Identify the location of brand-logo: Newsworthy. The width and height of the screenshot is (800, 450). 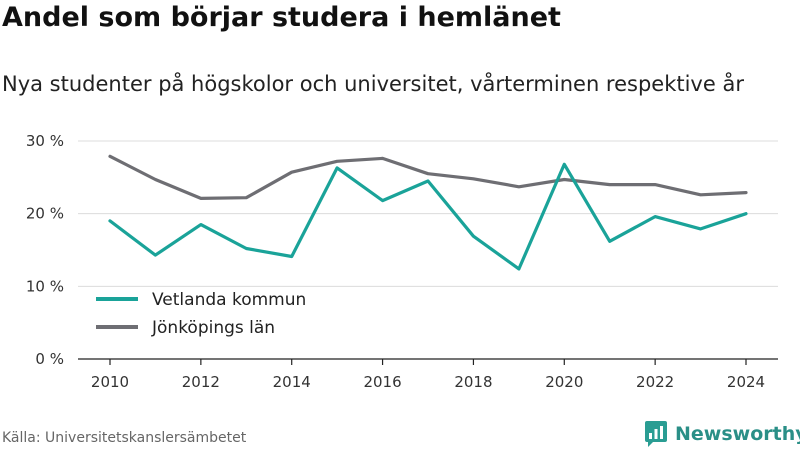
(722, 434).